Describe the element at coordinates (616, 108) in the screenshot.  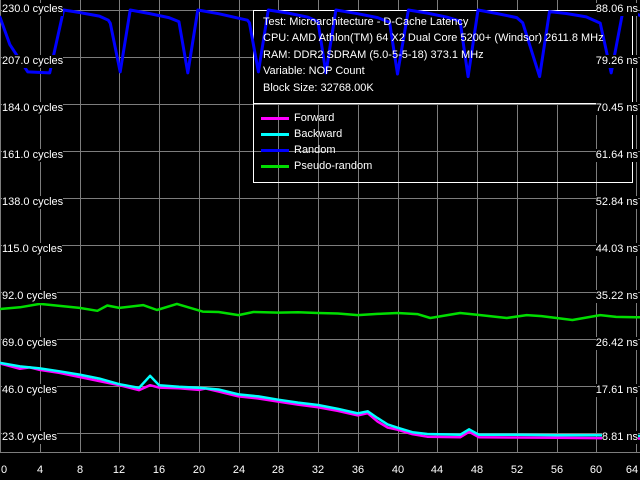
I see `y-tick-right: 70.45 ns` at that location.